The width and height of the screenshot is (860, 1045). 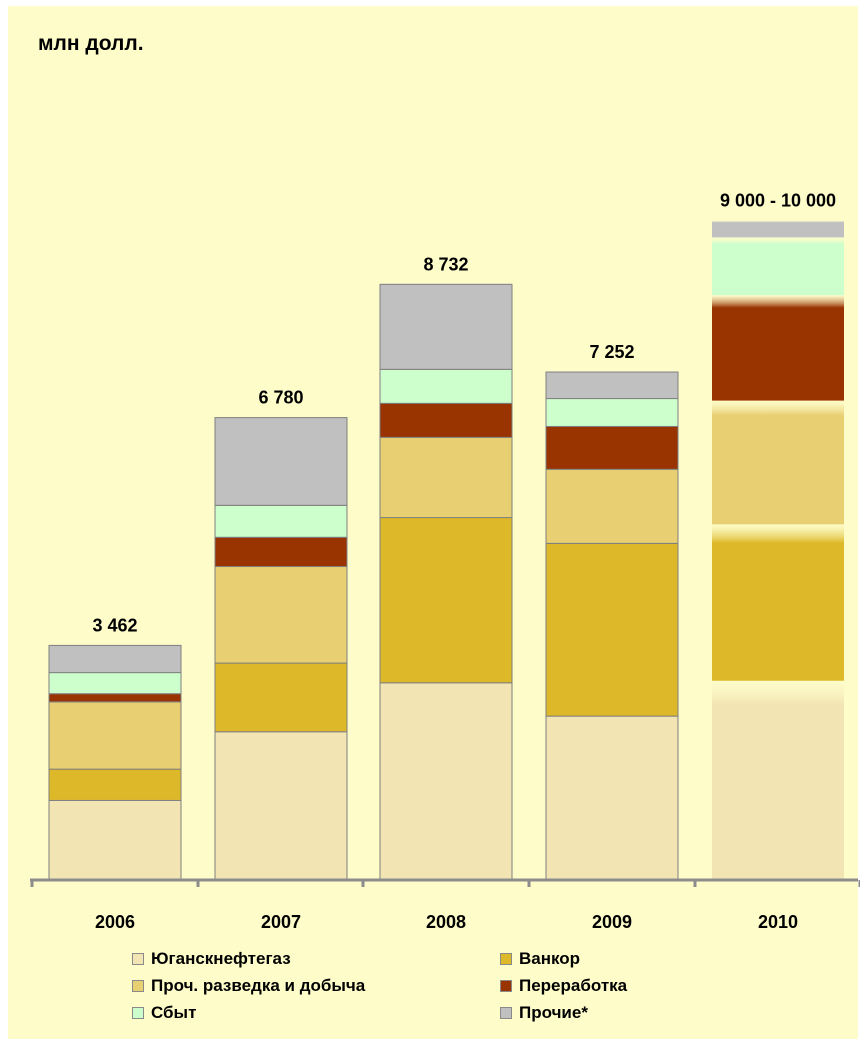 I want to click on total-label-2009: 7 252, so click(x=611, y=352).